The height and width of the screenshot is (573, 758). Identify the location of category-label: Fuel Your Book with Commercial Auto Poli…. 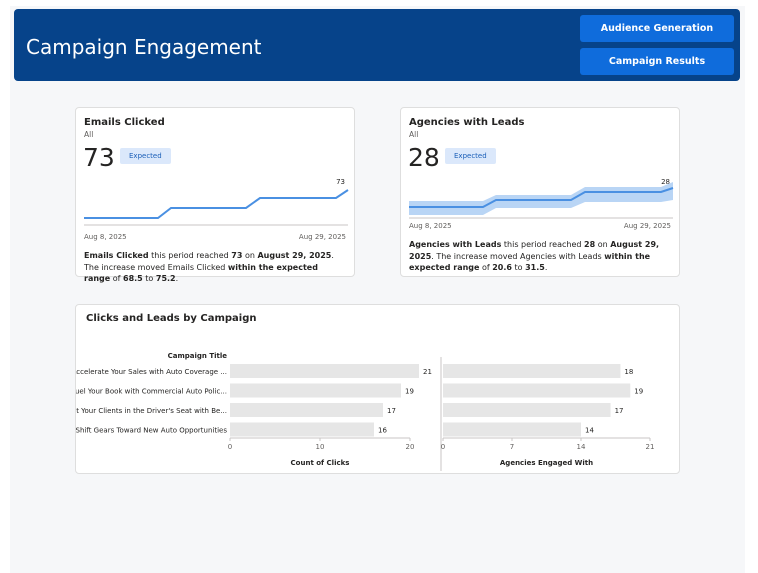
(151, 392).